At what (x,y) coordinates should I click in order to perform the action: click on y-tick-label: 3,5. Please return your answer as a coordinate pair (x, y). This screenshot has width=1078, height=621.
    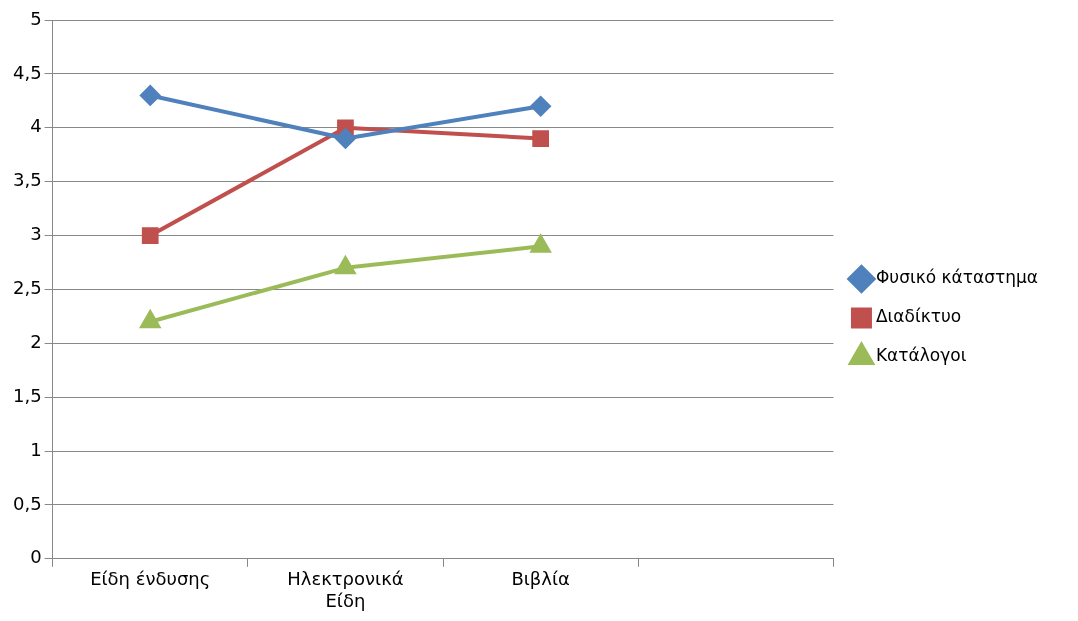
    Looking at the image, I should click on (27, 180).